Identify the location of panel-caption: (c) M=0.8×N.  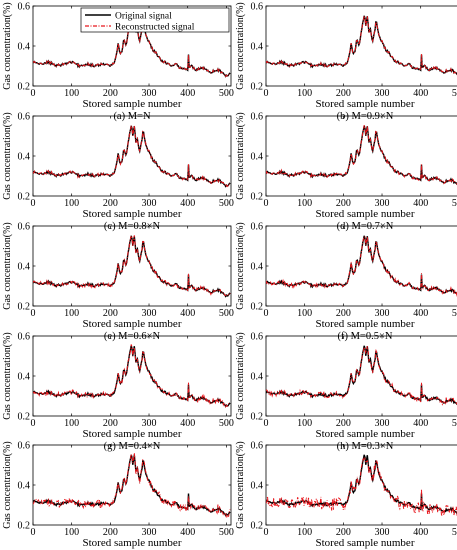
(132, 226).